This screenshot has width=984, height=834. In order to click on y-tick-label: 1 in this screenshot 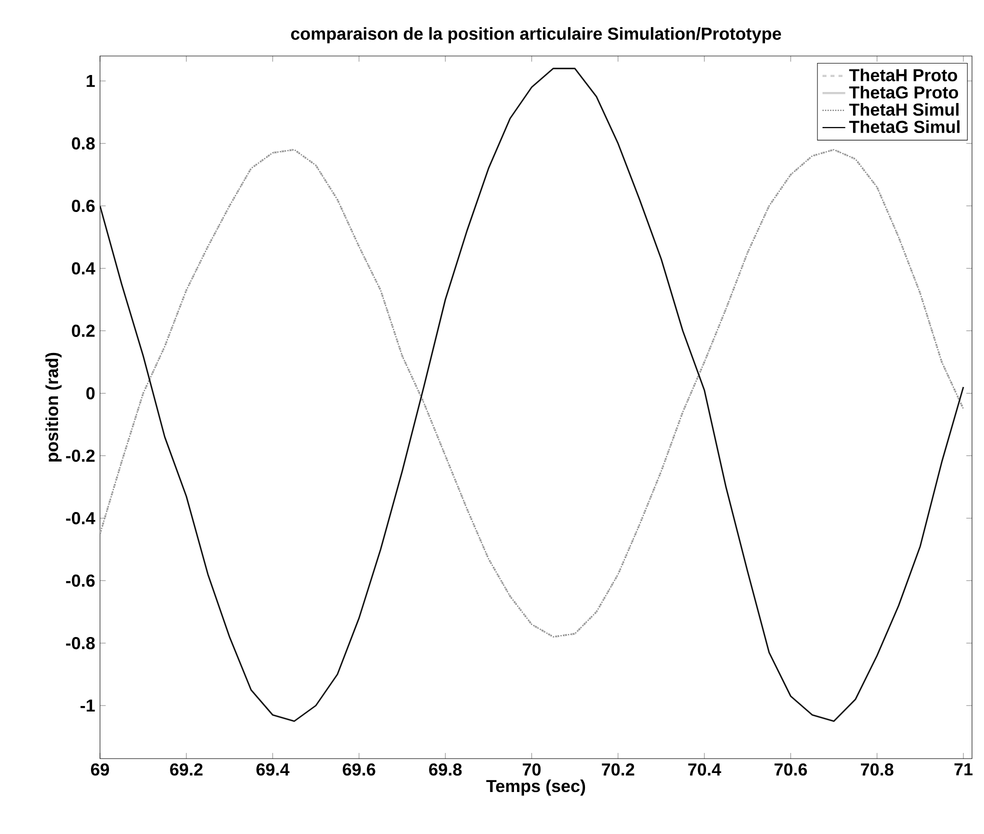, I will do `click(90, 81)`.